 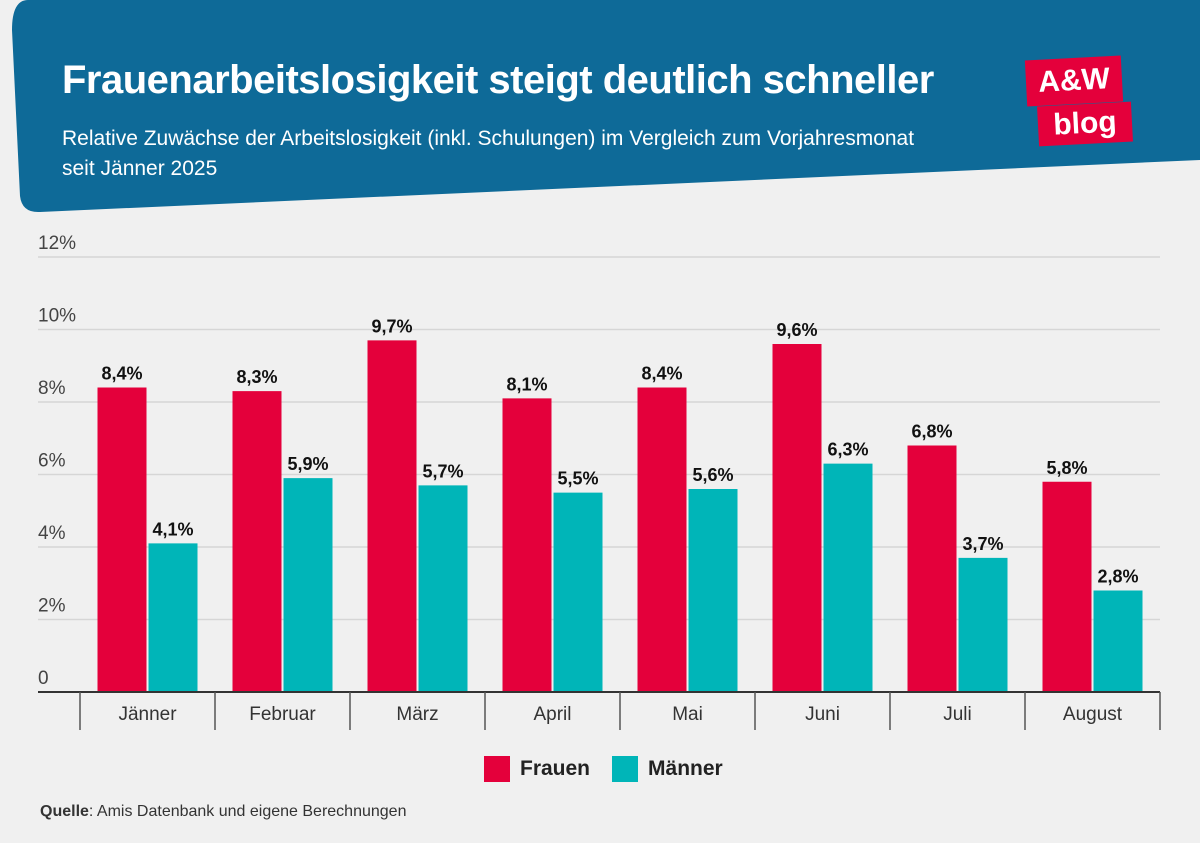 I want to click on x-tick-label-2: Februar, so click(x=282, y=714).